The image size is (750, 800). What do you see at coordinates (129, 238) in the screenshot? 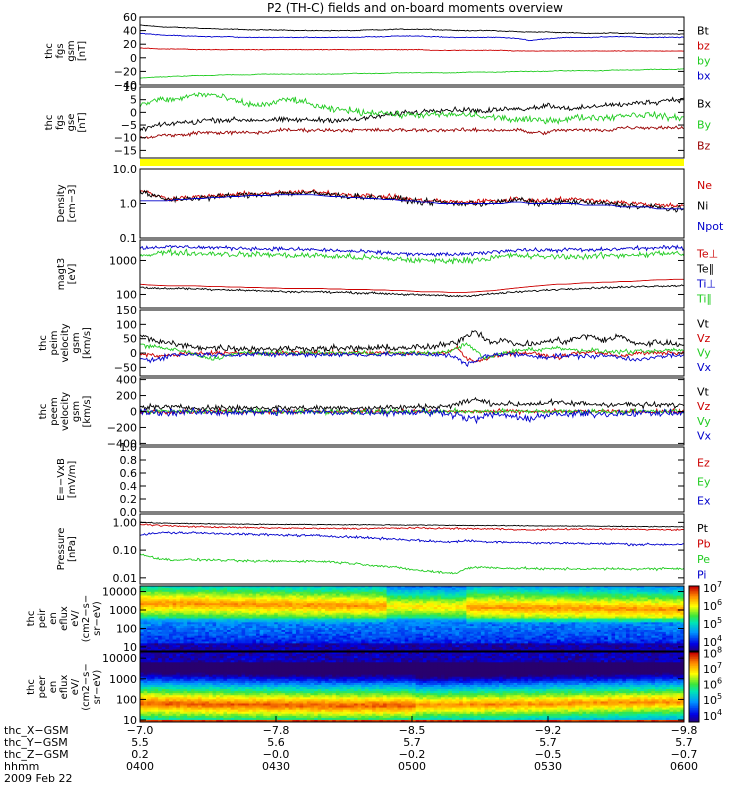
I see `y-tick-label: 0.1` at bounding box center [129, 238].